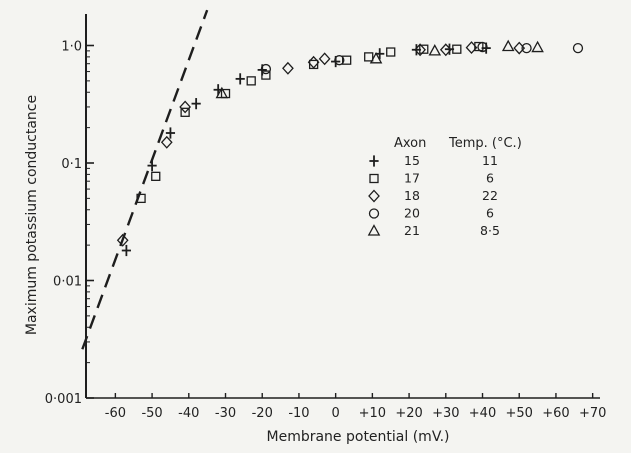 This screenshot has width=631, height=453. I want to click on legend-axon-value: 17, so click(412, 178).